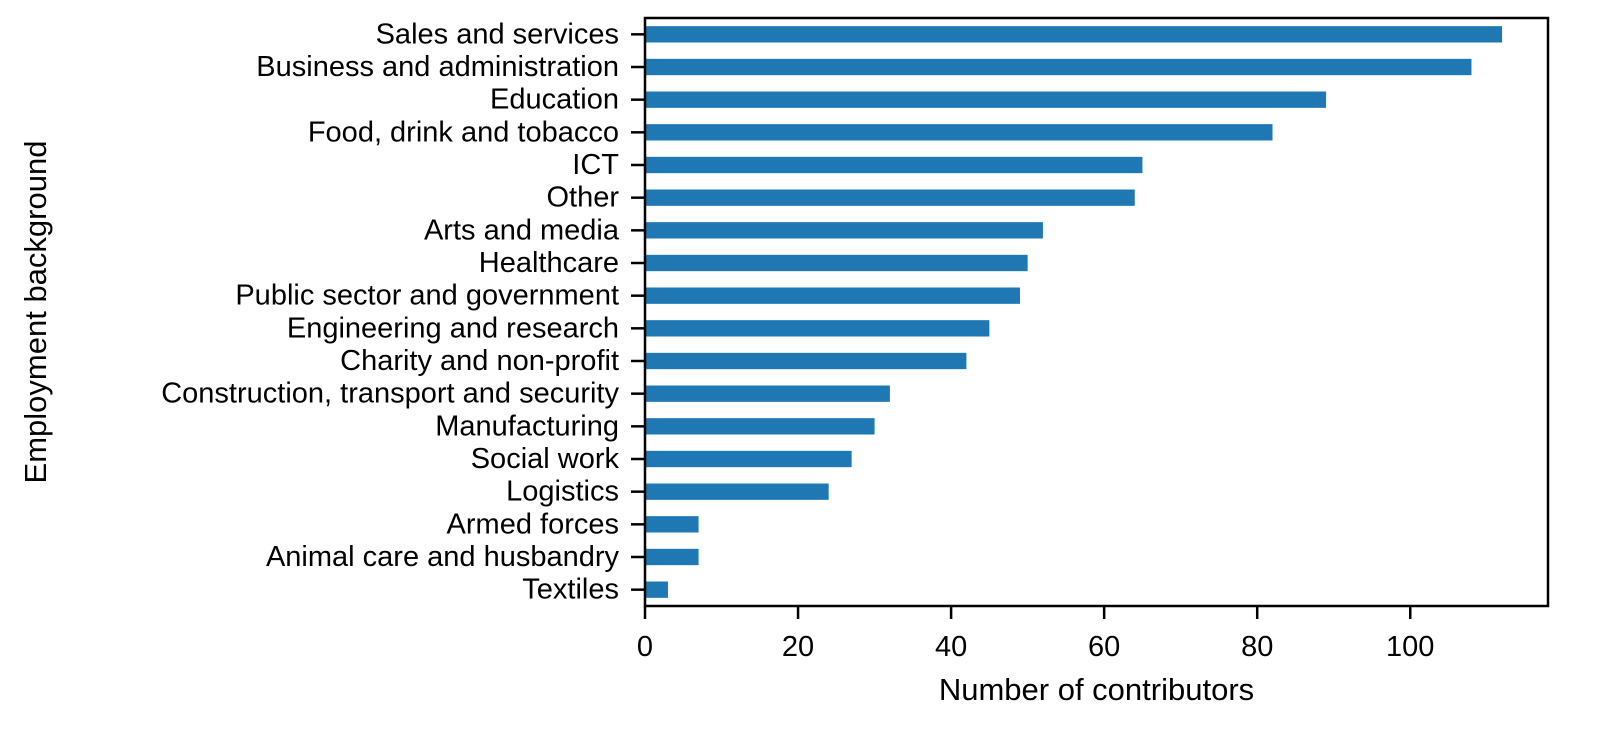 Image resolution: width=1613 pixels, height=750 pixels. What do you see at coordinates (656, 589) in the screenshot?
I see `bar-textiles` at bounding box center [656, 589].